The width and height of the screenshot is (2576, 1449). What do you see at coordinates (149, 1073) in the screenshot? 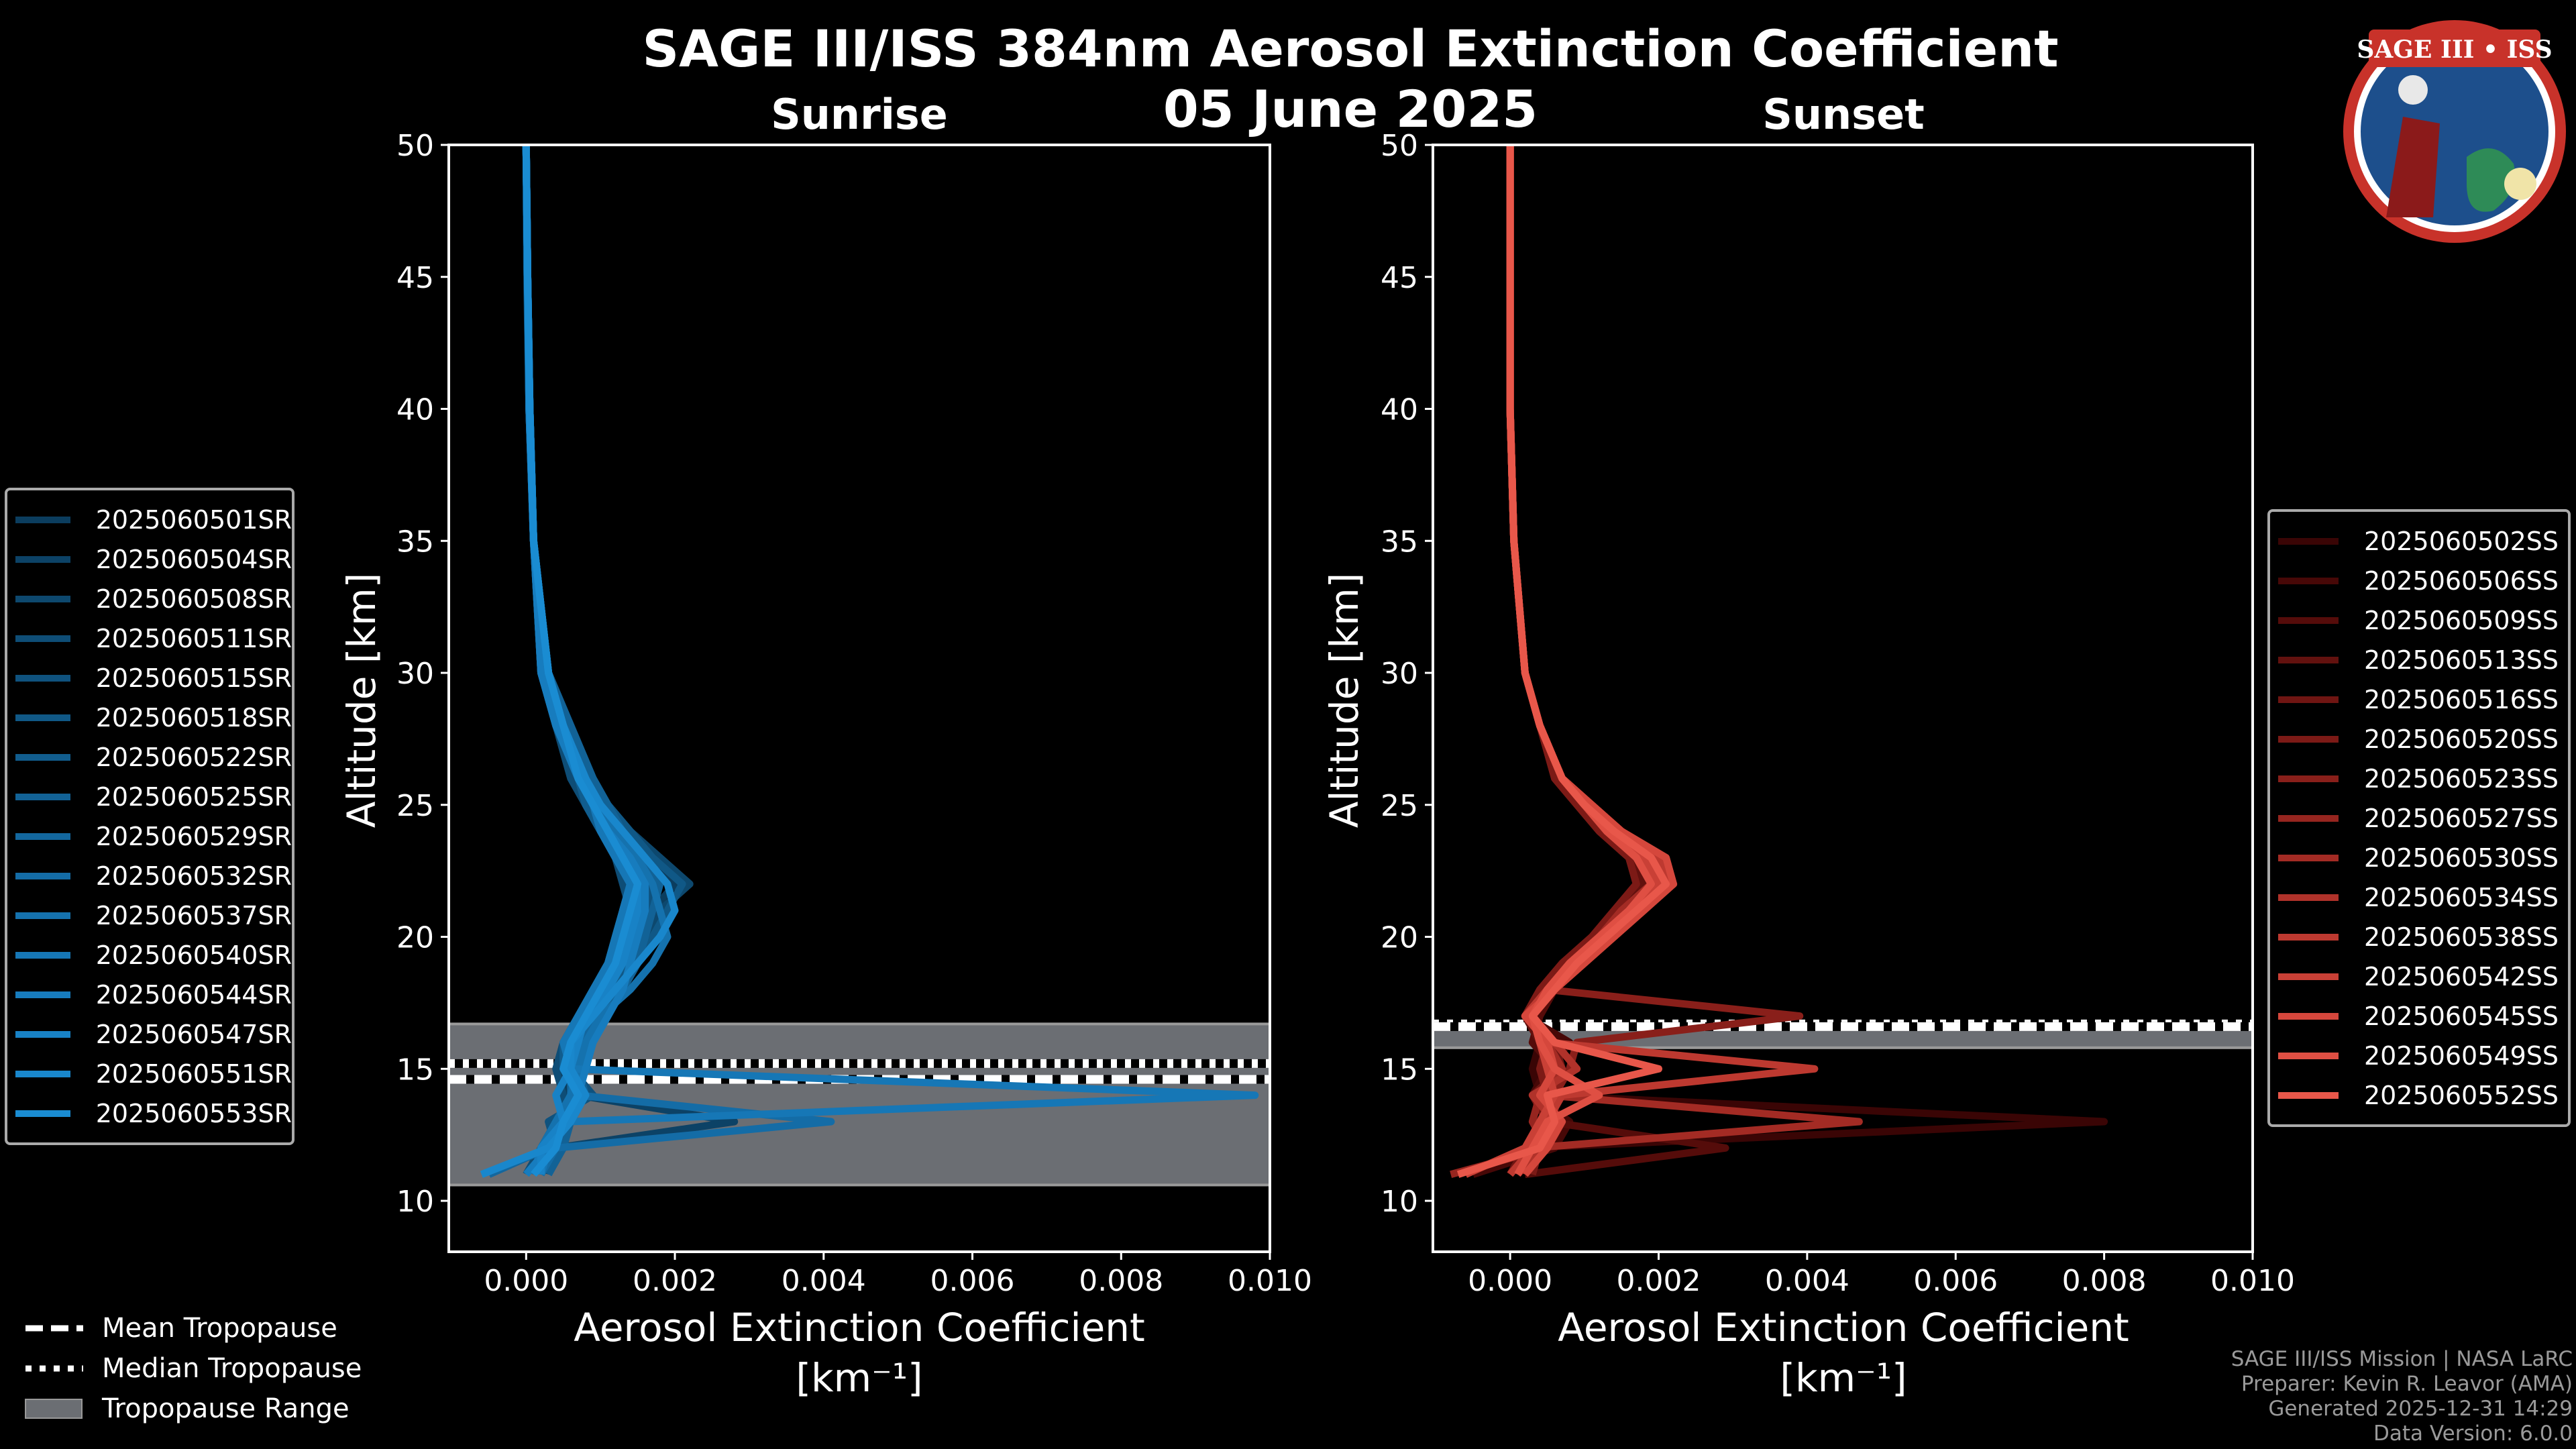
I see `legend-item: 2025060551SR` at bounding box center [149, 1073].